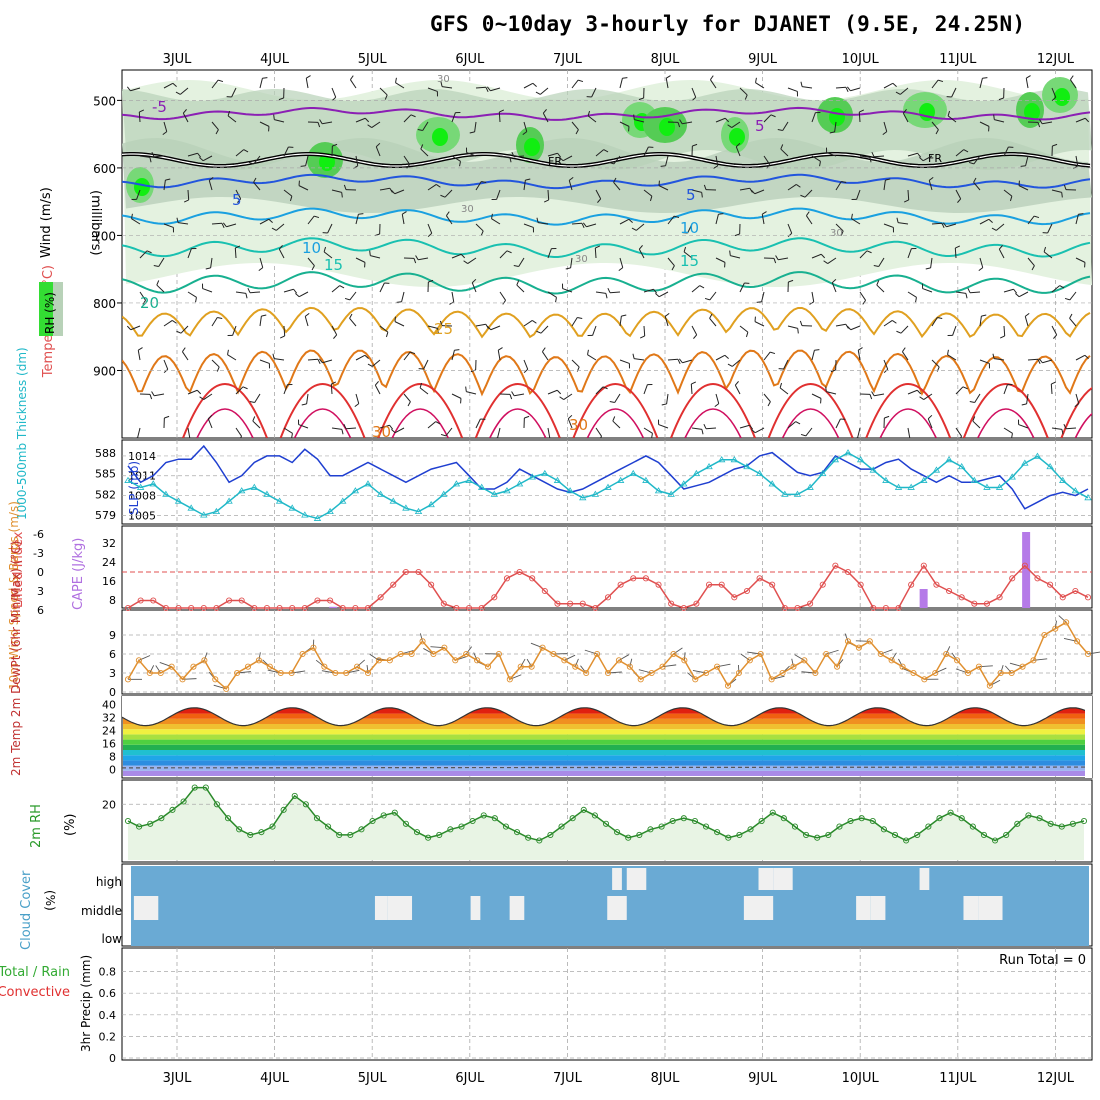  What do you see at coordinates (568, 59) in the screenshot?
I see `date-tick-top: 7JUL` at bounding box center [568, 59].